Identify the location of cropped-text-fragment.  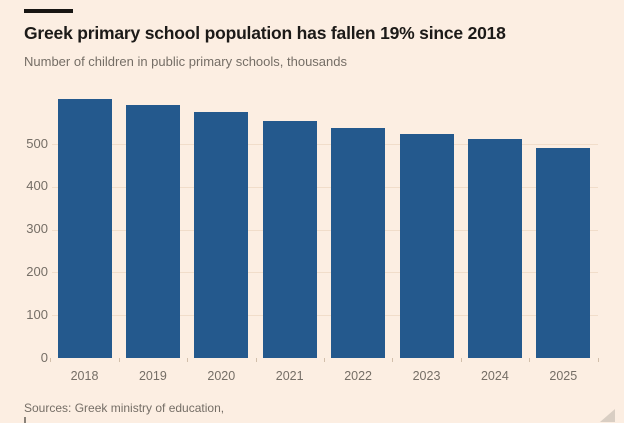
(25, 420).